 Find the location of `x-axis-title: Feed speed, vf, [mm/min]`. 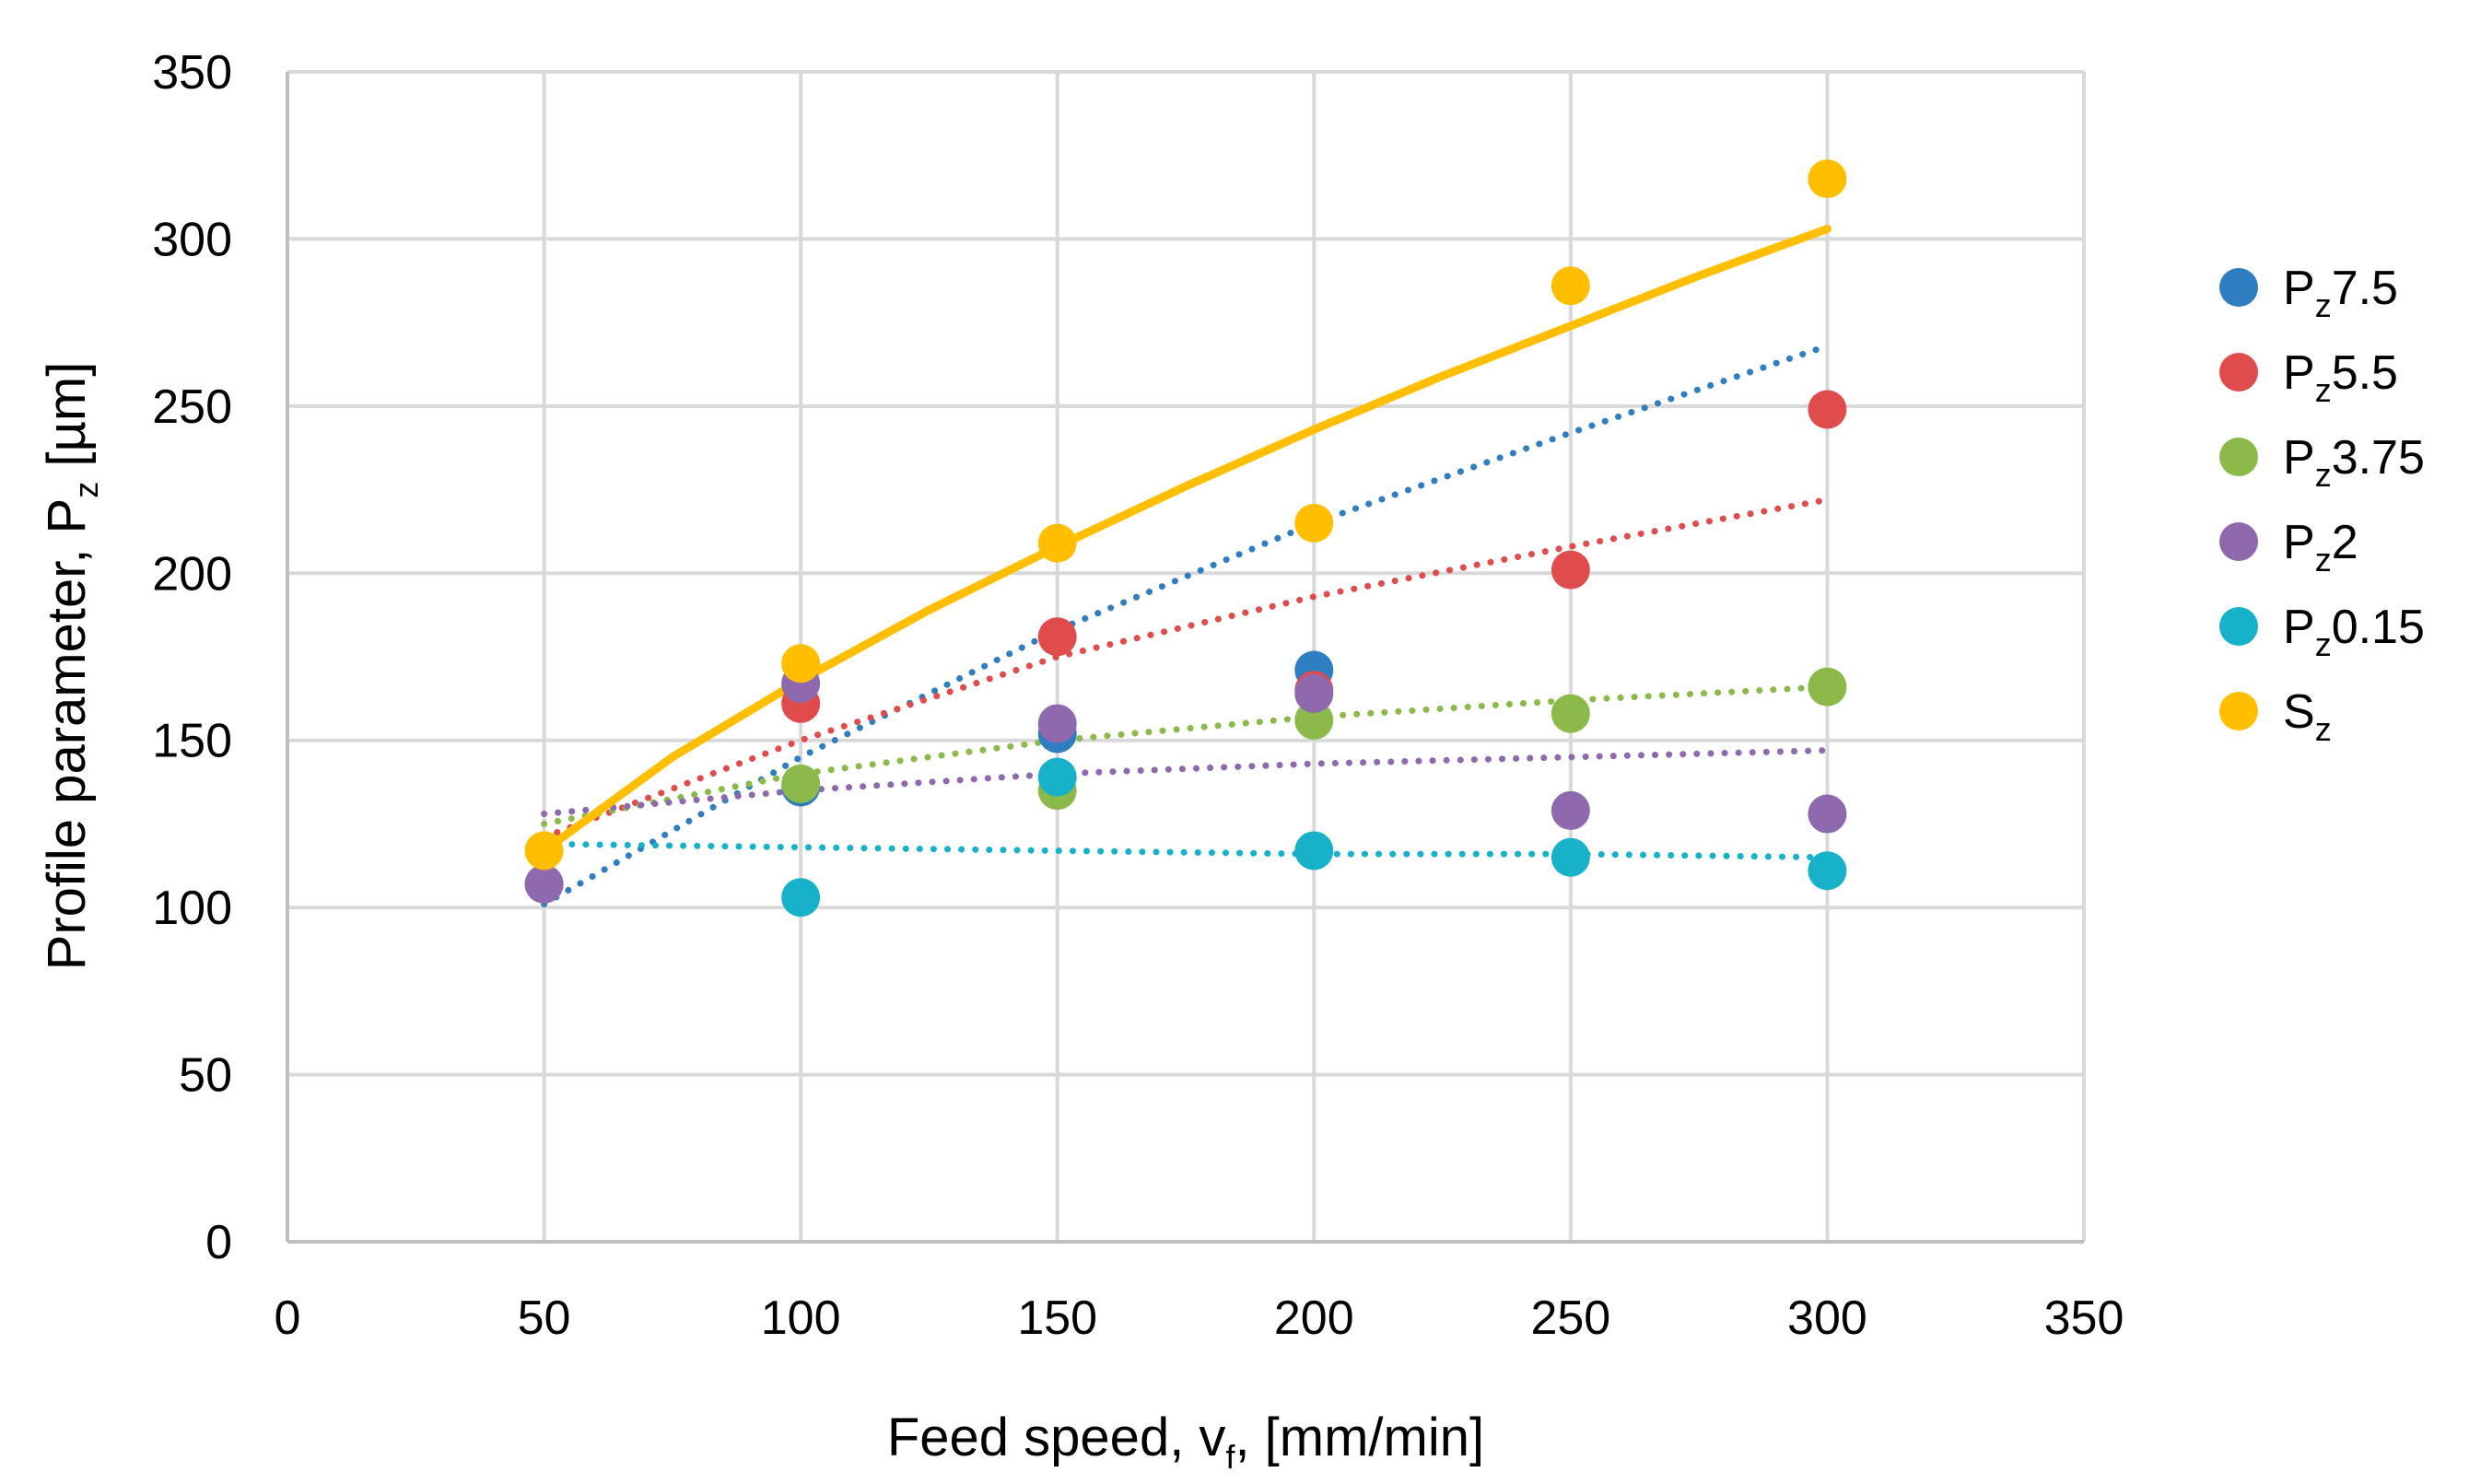

x-axis-title: Feed speed, vf, [mm/min] is located at coordinates (1185, 1442).